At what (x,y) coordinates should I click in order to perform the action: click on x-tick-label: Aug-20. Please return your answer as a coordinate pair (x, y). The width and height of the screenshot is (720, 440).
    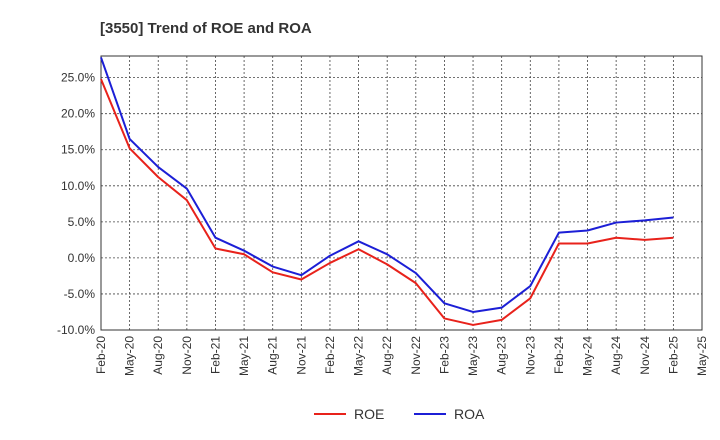
    Looking at the image, I should click on (158, 355).